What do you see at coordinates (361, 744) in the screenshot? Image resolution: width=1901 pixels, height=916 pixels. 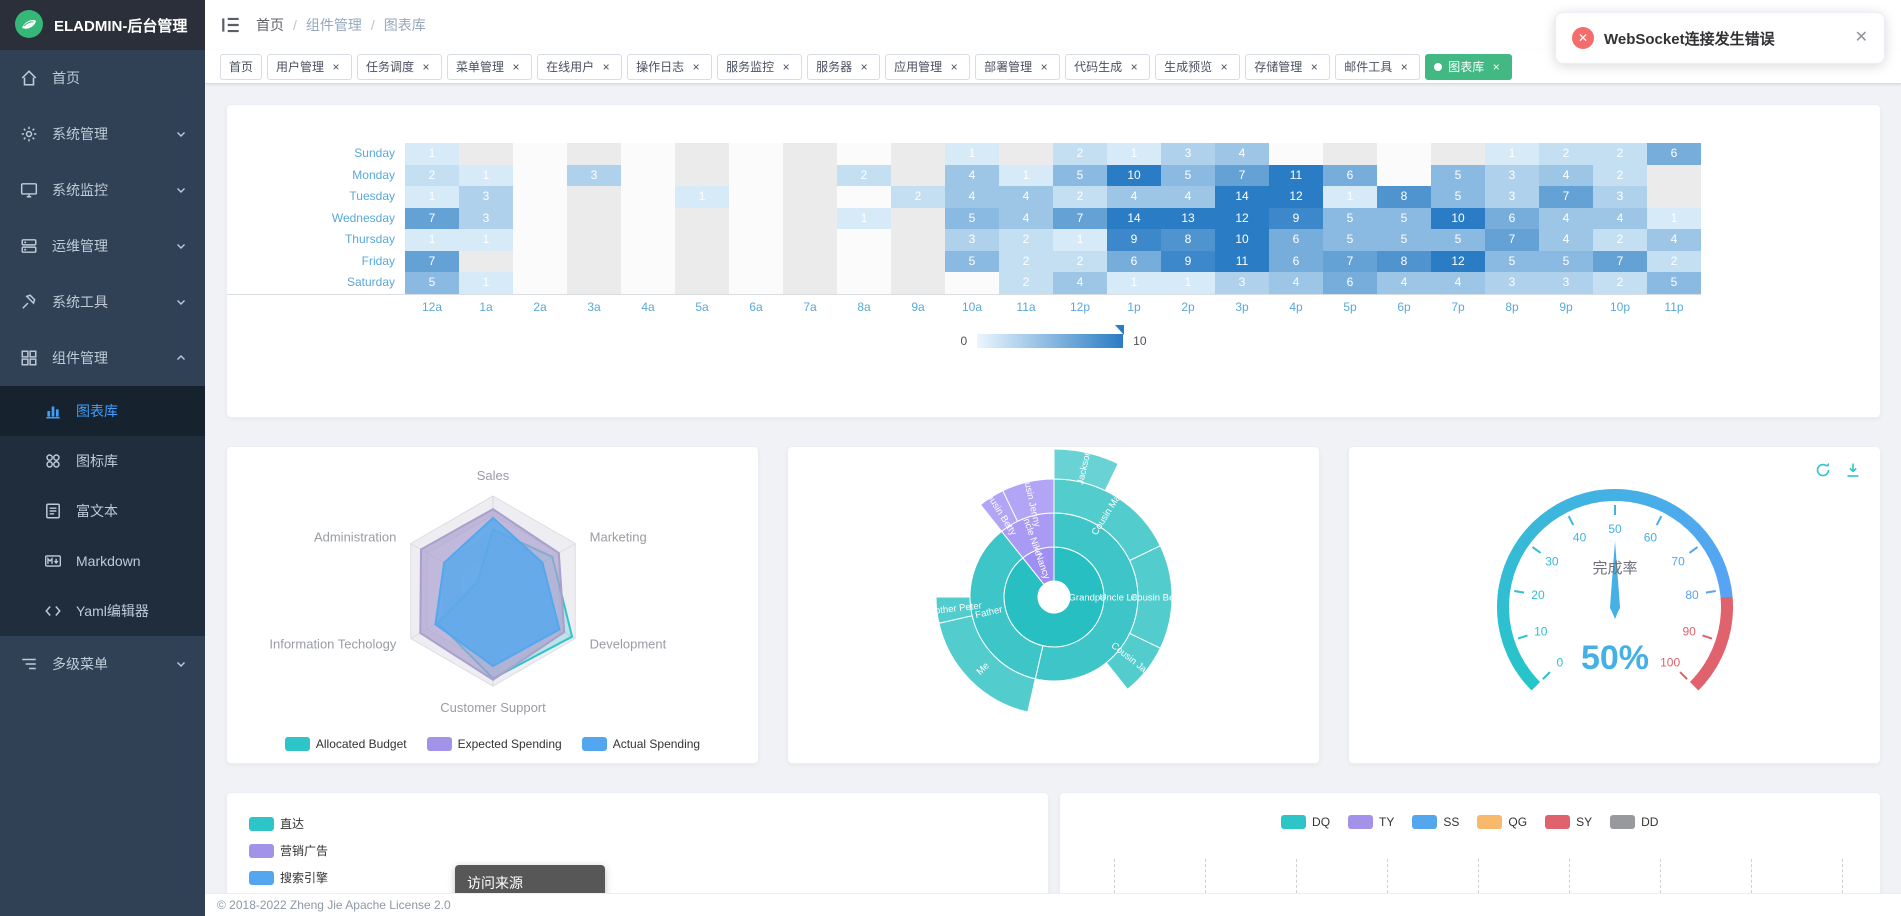 I see `legend-label: Allocated Budget` at bounding box center [361, 744].